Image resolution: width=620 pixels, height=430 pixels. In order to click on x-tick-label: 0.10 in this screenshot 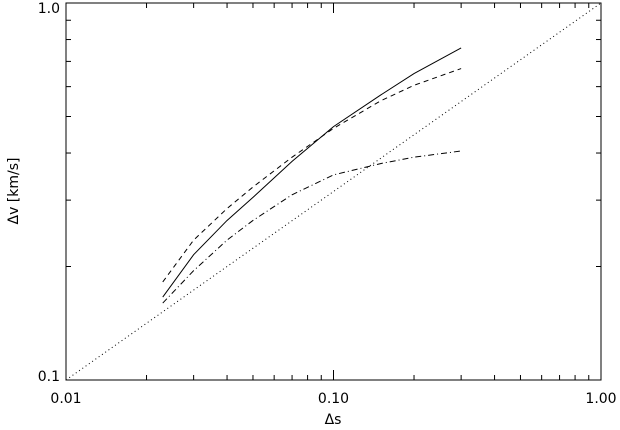, I will do `click(333, 399)`.